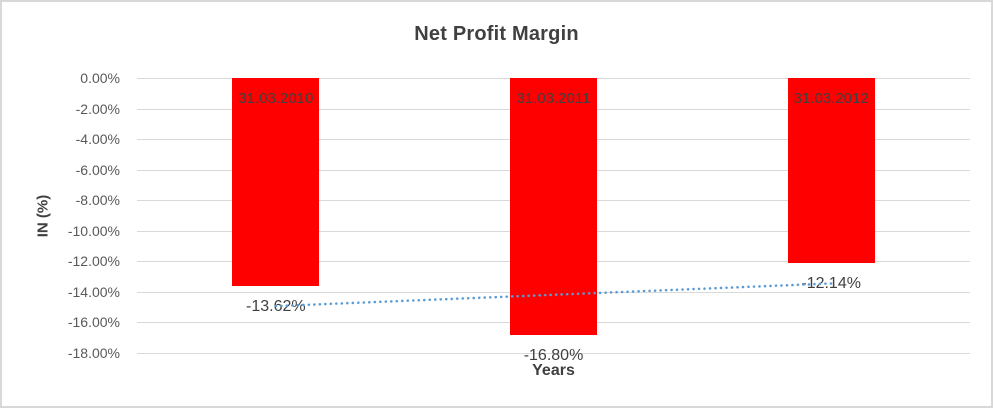  What do you see at coordinates (93, 261) in the screenshot?
I see `y-tick-label: -12.00%` at bounding box center [93, 261].